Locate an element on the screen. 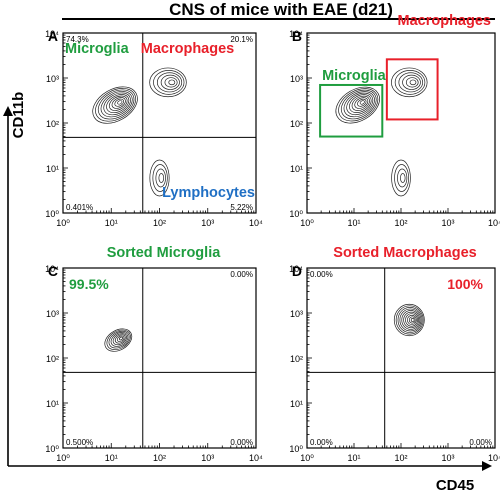 The image size is (500, 497). sorted-purity-percent: 100% is located at coordinates (465, 284).